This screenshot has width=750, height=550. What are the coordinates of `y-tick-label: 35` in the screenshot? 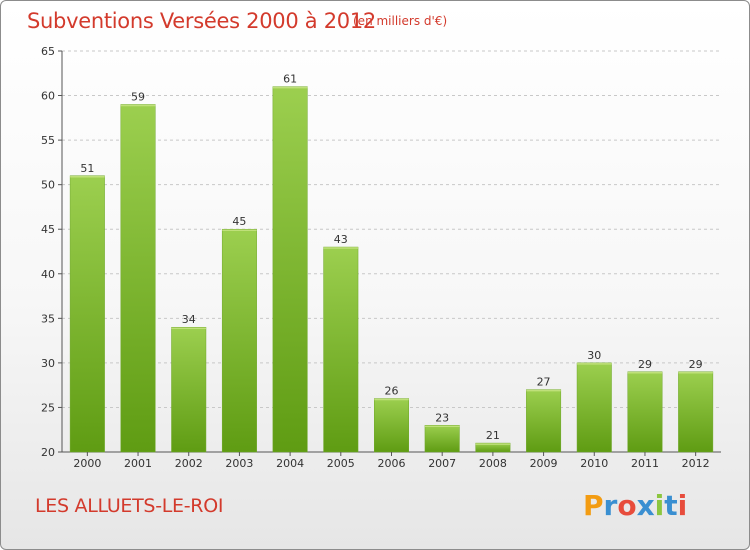 It's located at (48, 318).